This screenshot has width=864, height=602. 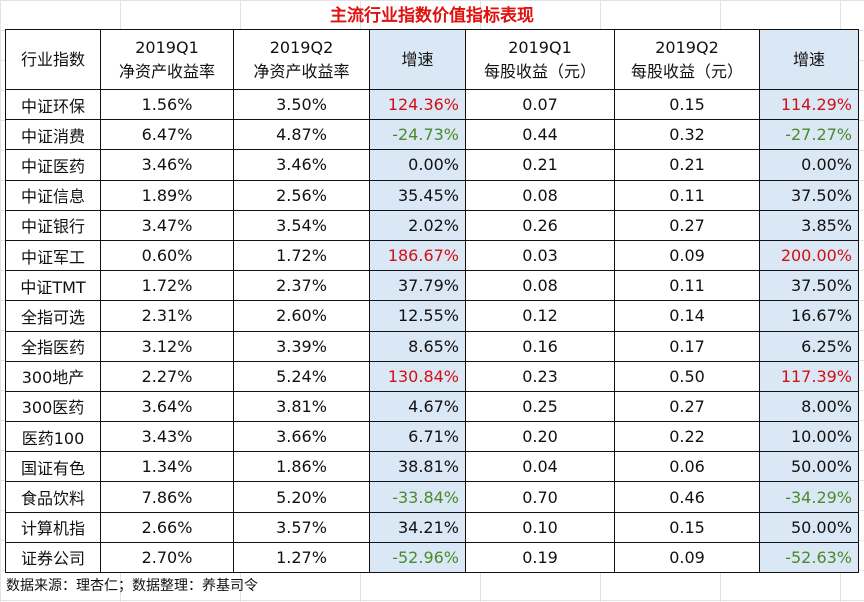 What do you see at coordinates (809, 104) in the screenshot?
I see `cell-eps-growth: 114.29%` at bounding box center [809, 104].